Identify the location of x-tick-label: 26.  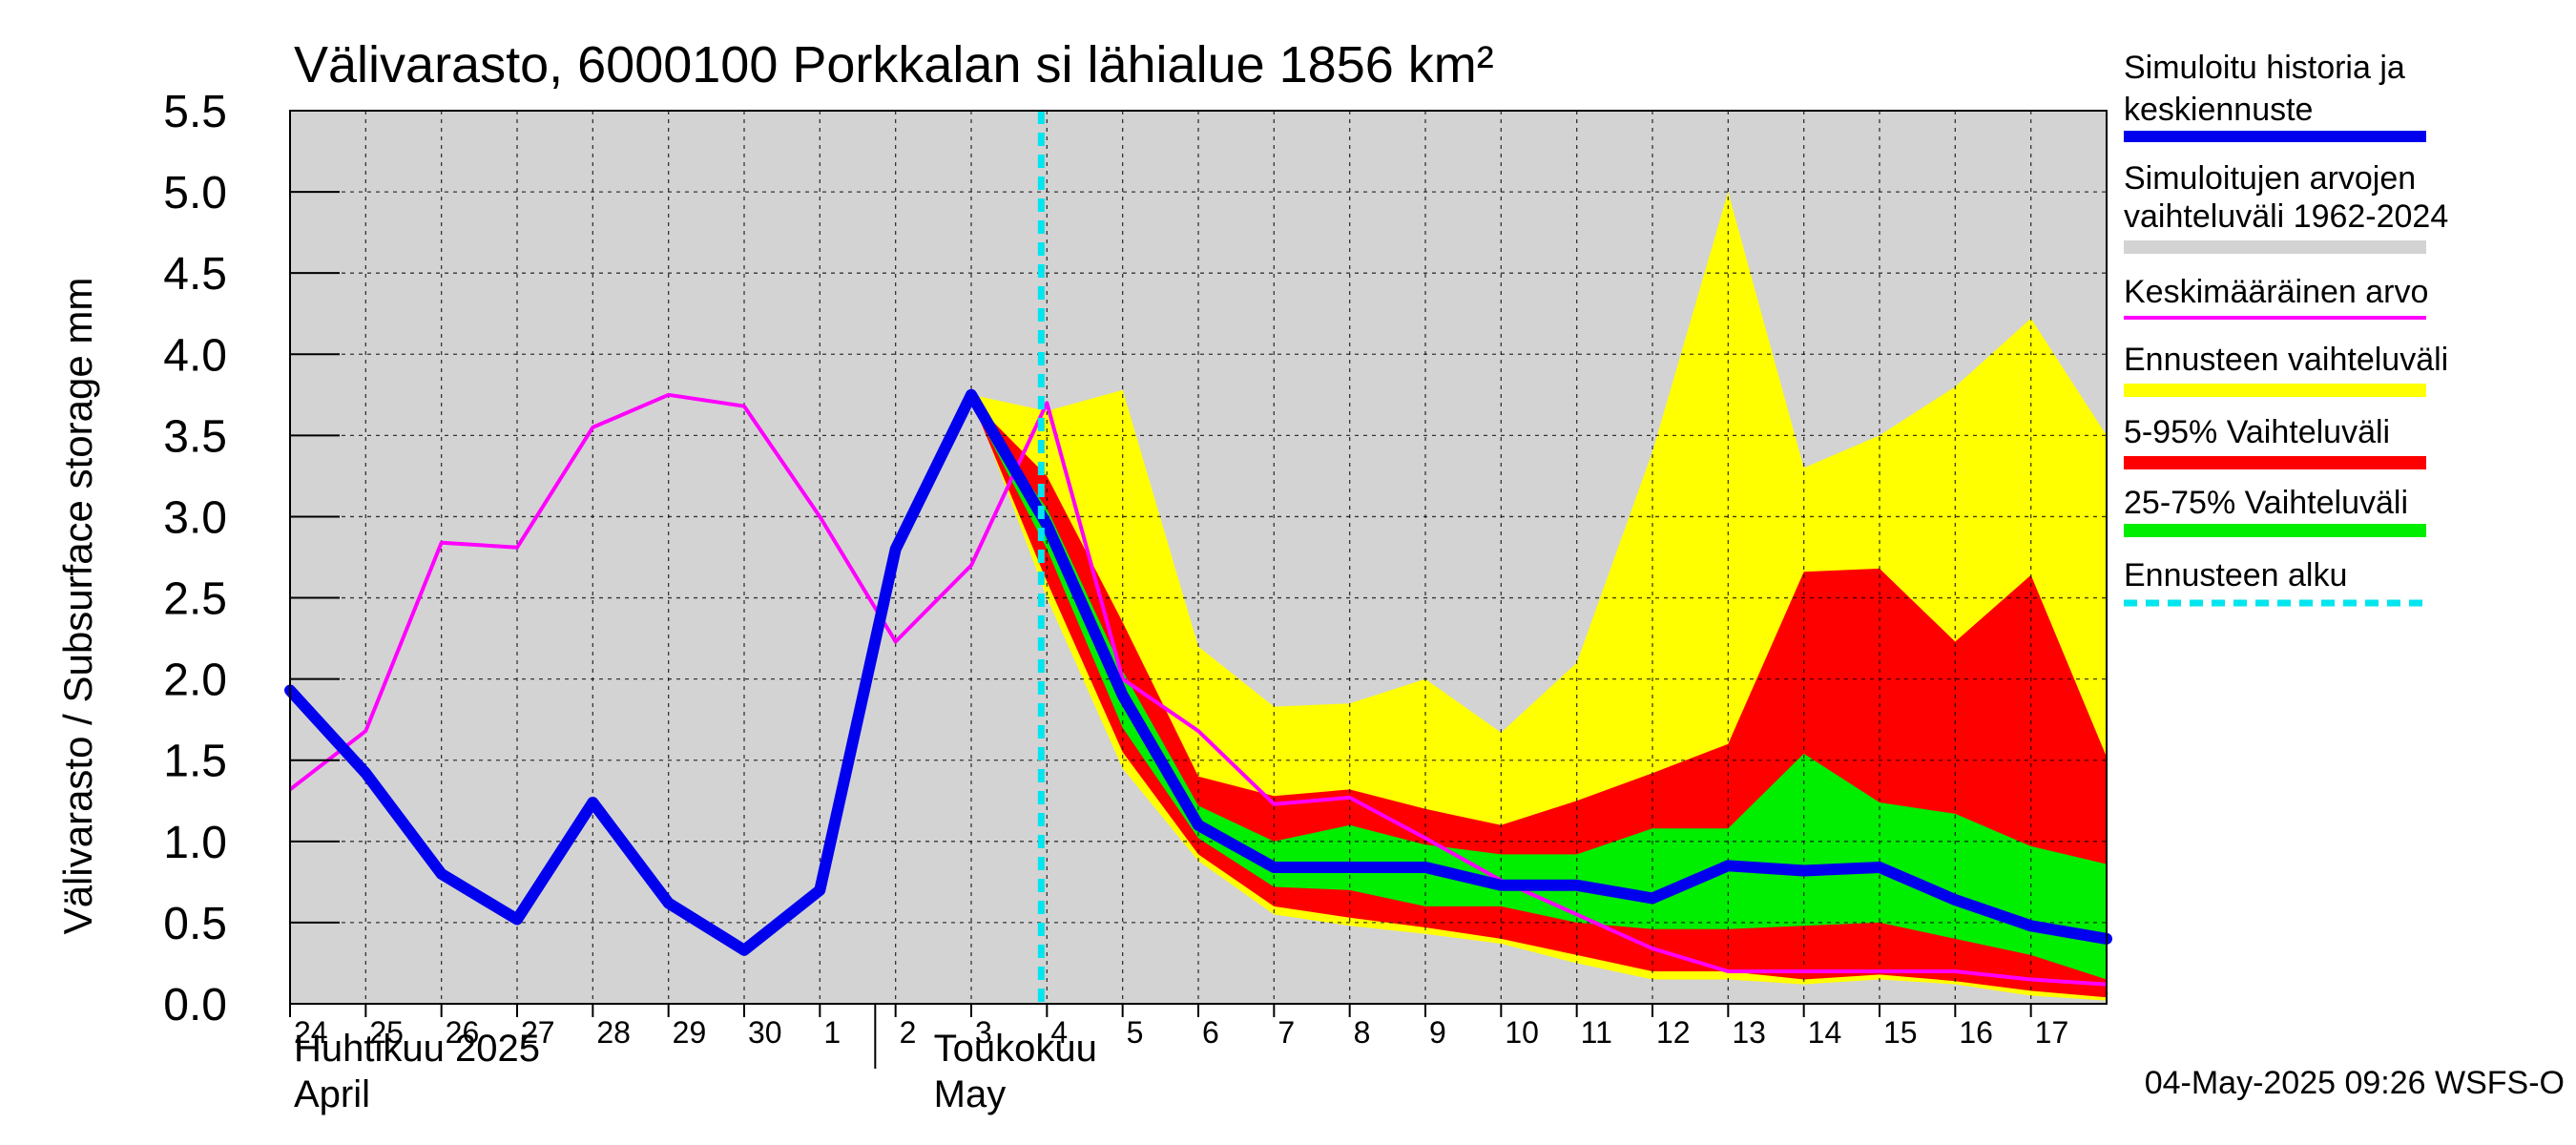
(463, 1032).